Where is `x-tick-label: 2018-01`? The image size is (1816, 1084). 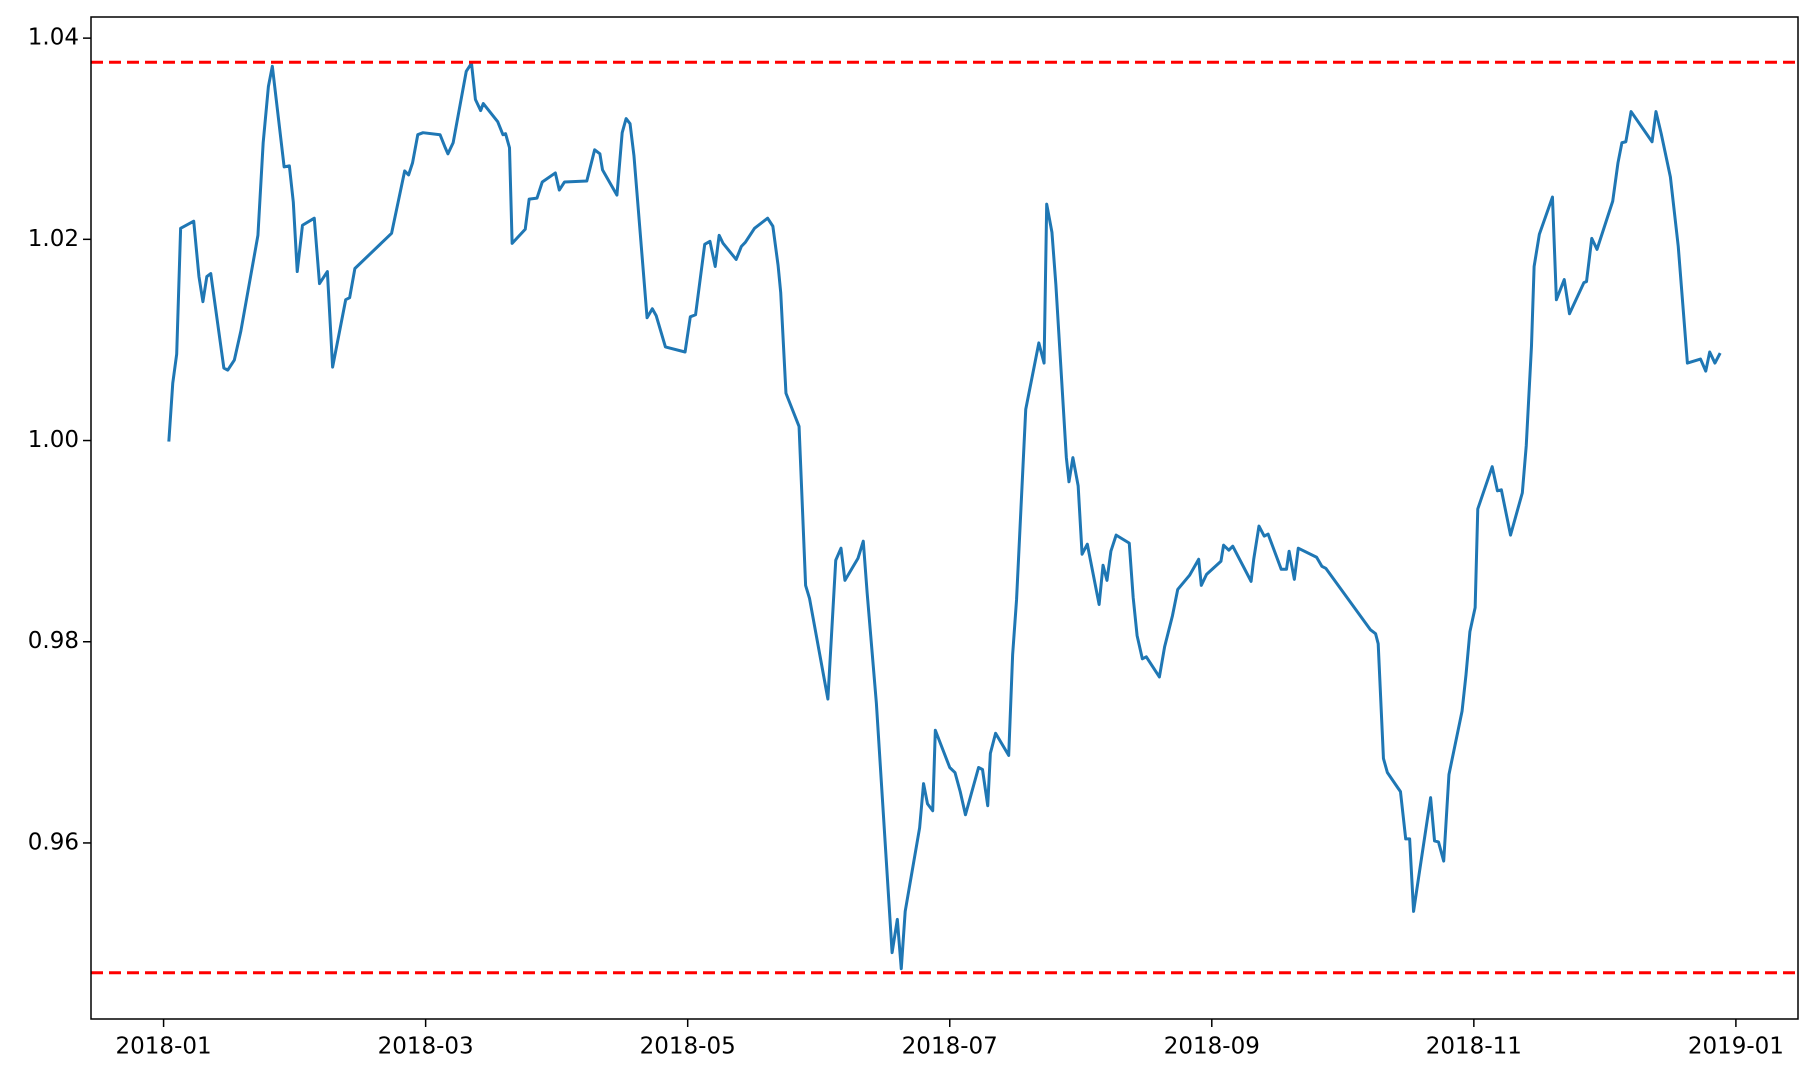
x-tick-label: 2018-01 is located at coordinates (164, 1047).